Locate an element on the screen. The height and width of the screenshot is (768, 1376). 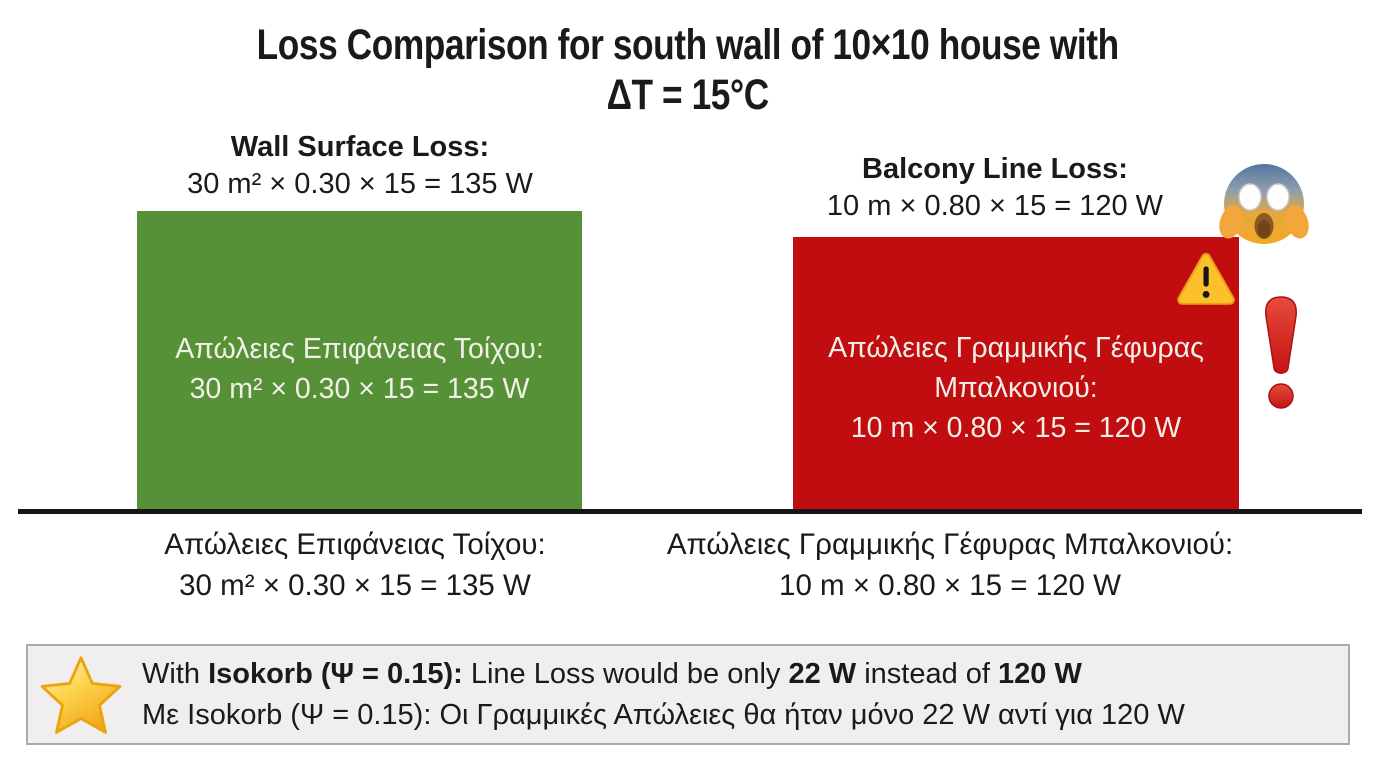
balcony-formula: 10 m × 0.80 × 15 = 120 W is located at coordinates (995, 206).